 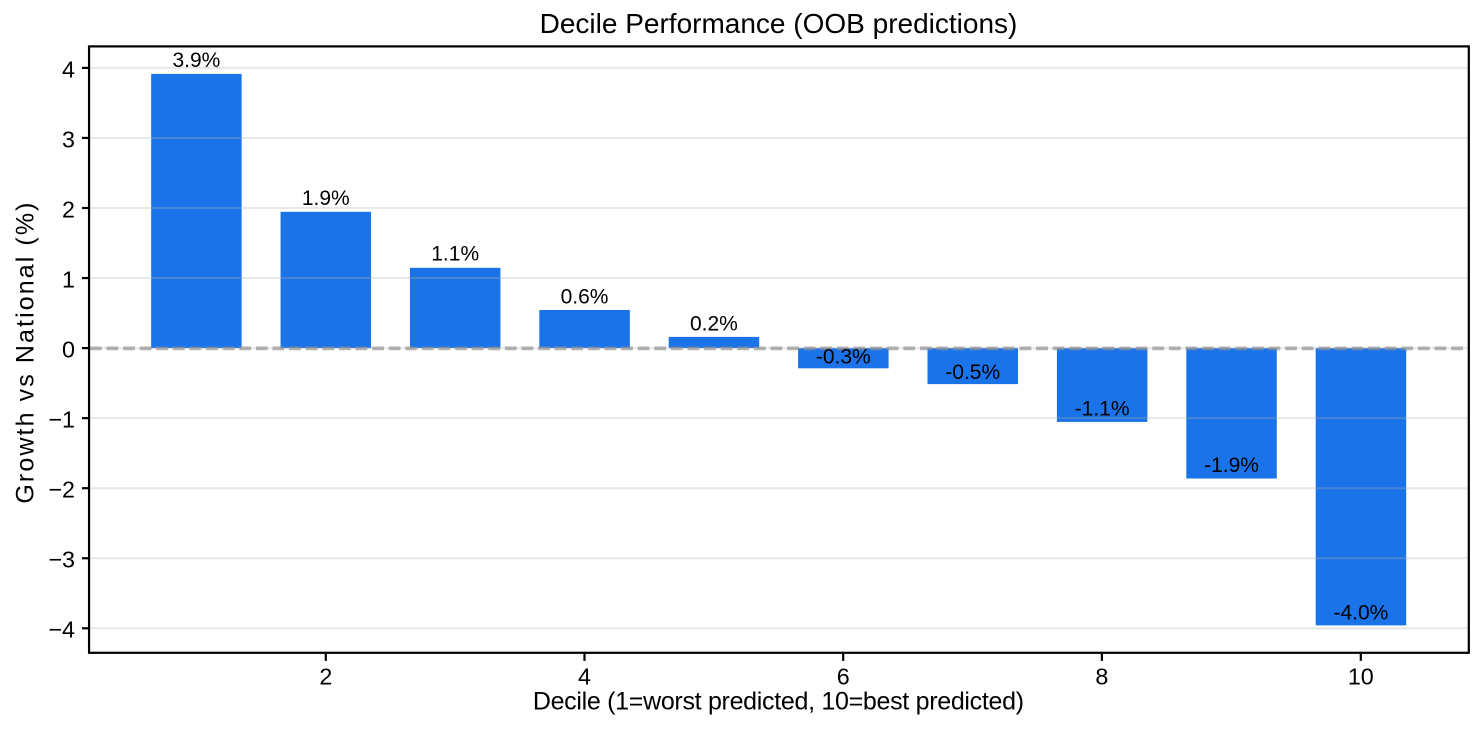 I want to click on svg-text: 8, so click(x=1101, y=677).